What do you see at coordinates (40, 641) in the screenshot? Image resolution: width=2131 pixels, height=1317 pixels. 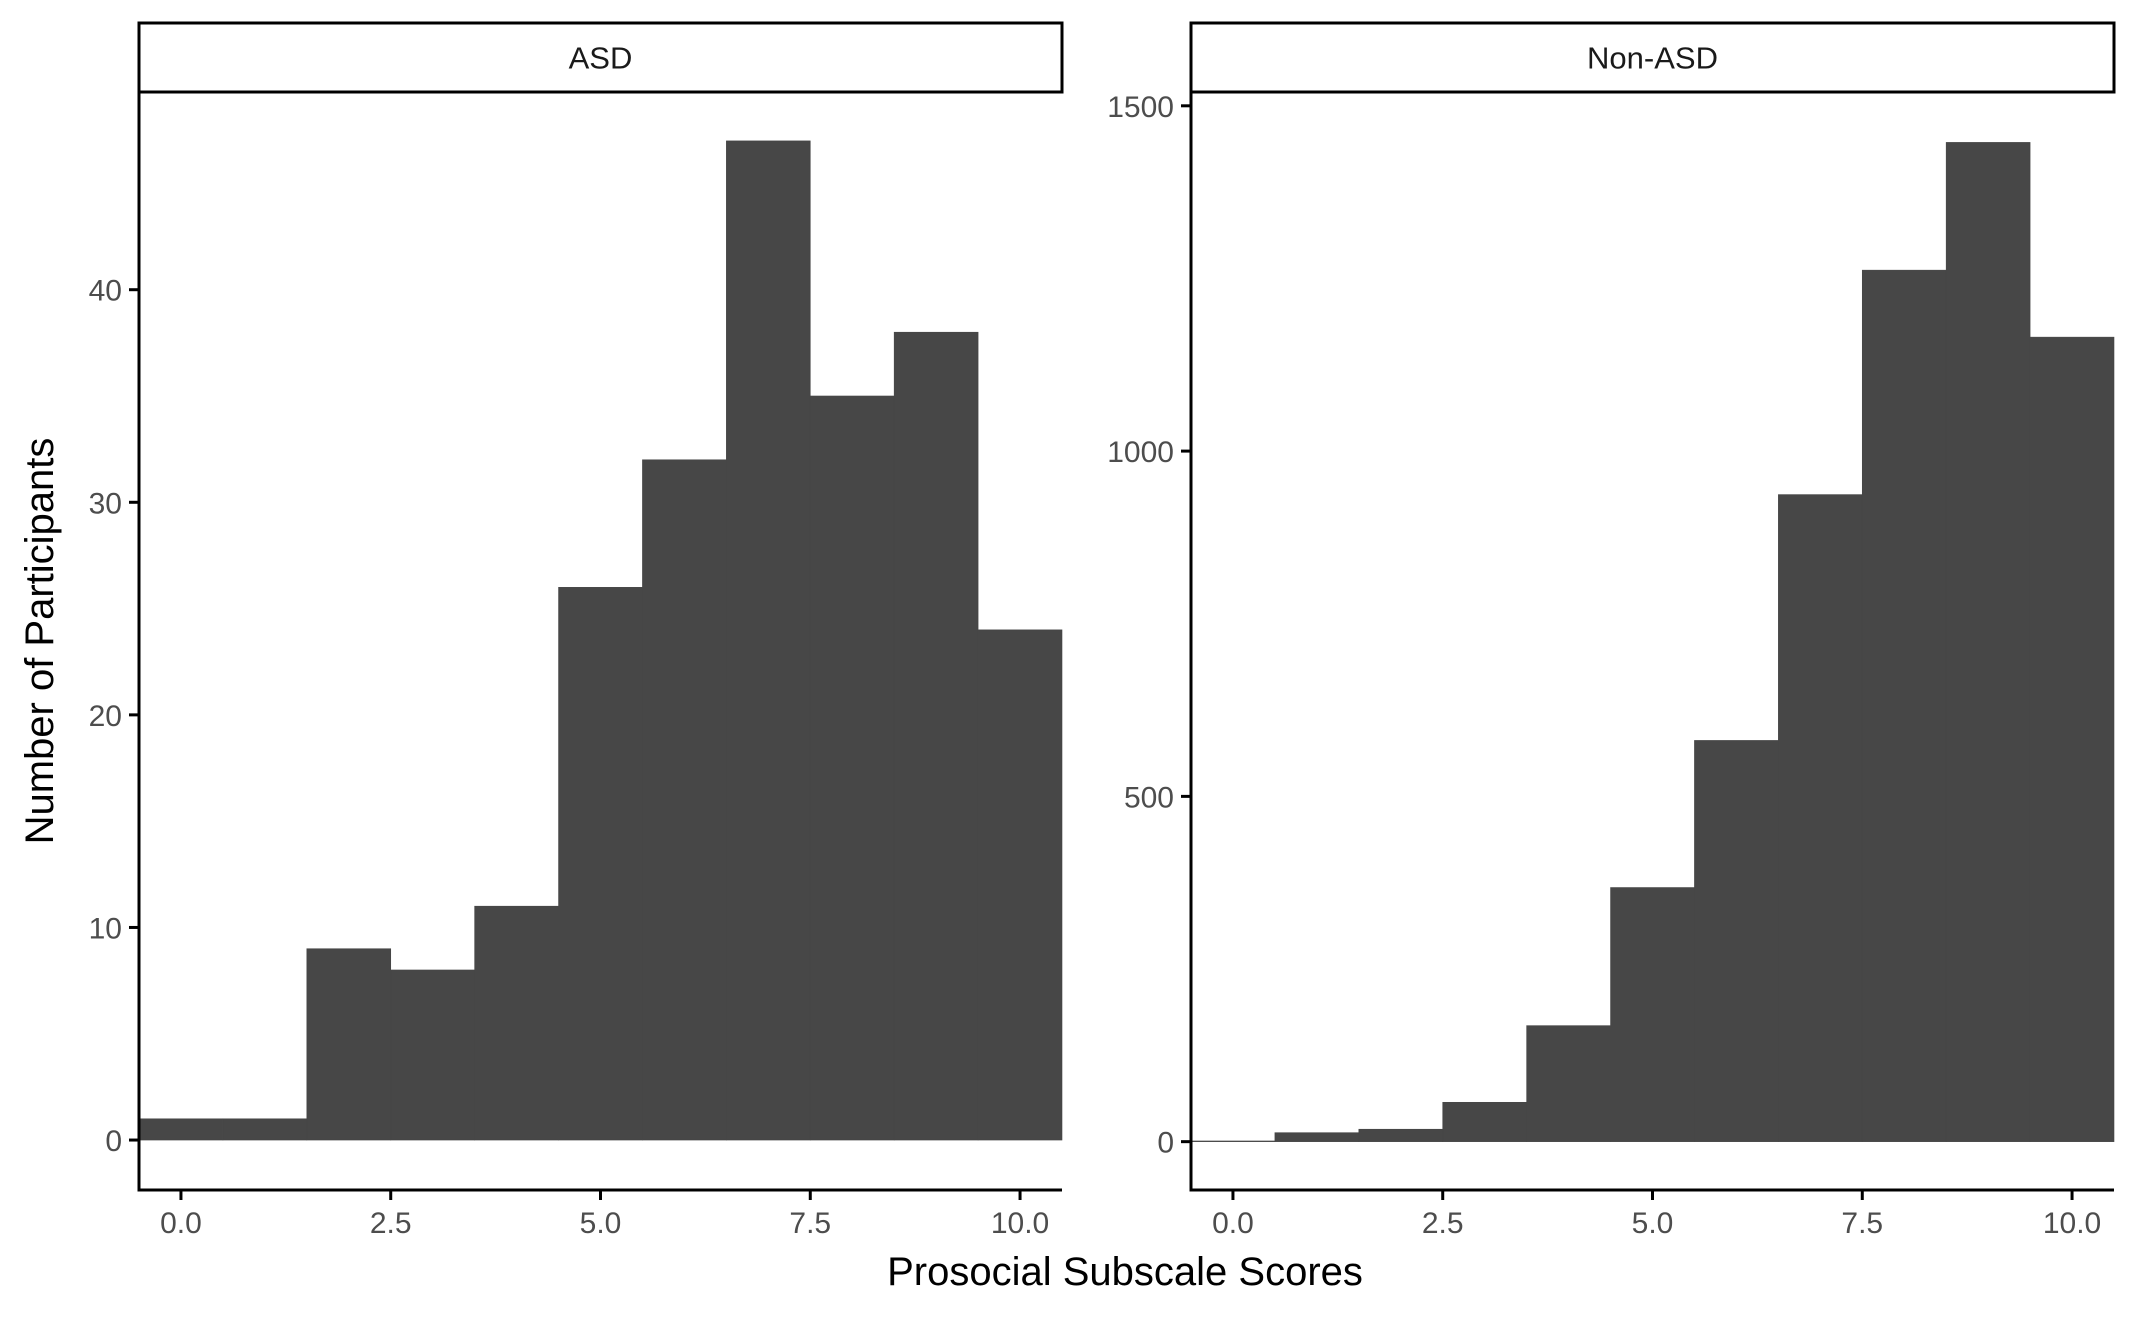 I see `y-axis-title: Number of Participants` at bounding box center [40, 641].